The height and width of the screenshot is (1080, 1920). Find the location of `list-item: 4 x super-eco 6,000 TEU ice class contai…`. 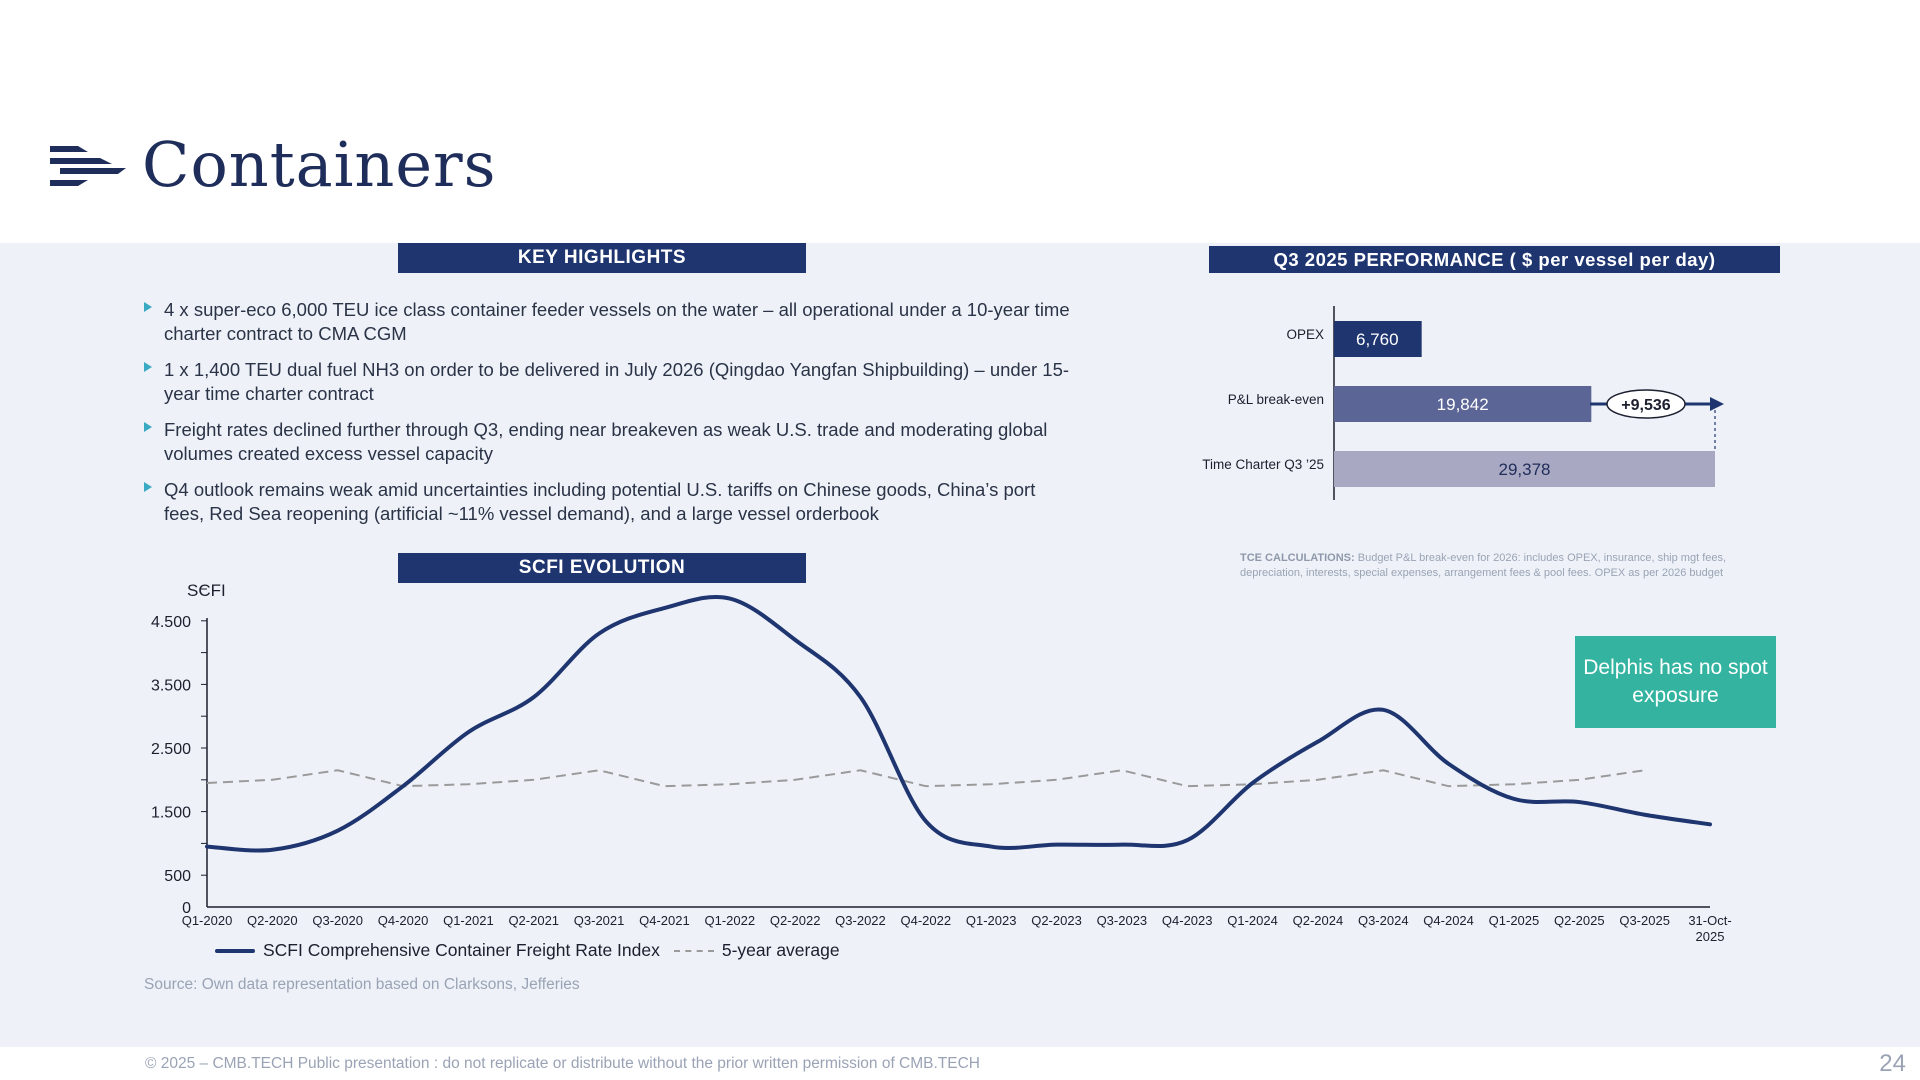

list-item: 4 x super-eco 6,000 TEU ice class contai… is located at coordinates (607, 322).